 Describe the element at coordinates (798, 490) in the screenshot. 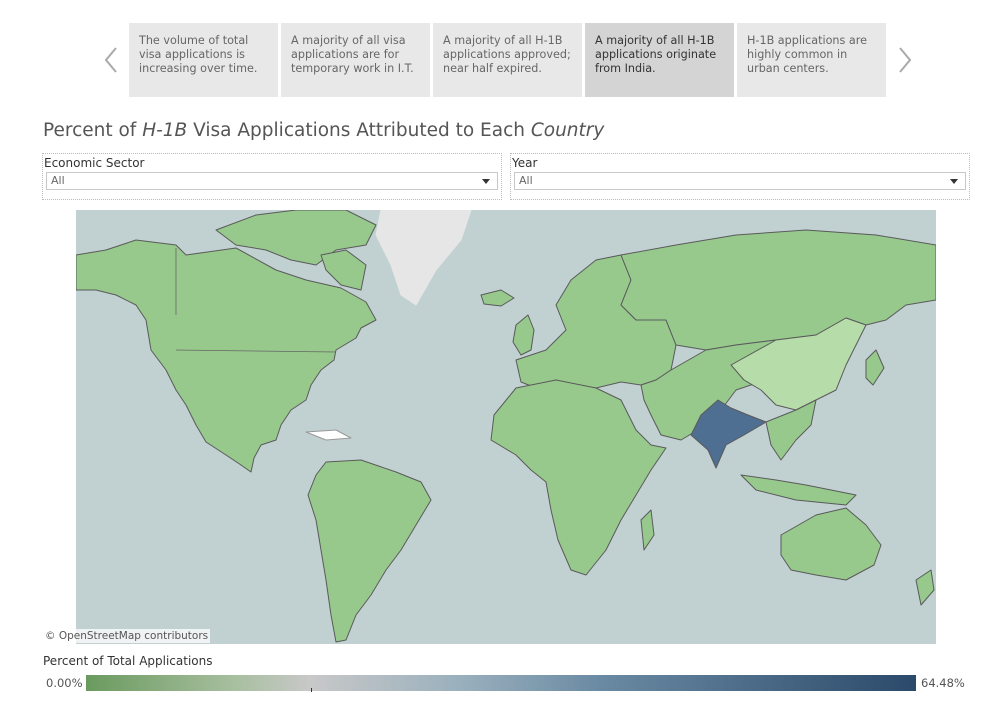

I see `indonesia-islands` at that location.